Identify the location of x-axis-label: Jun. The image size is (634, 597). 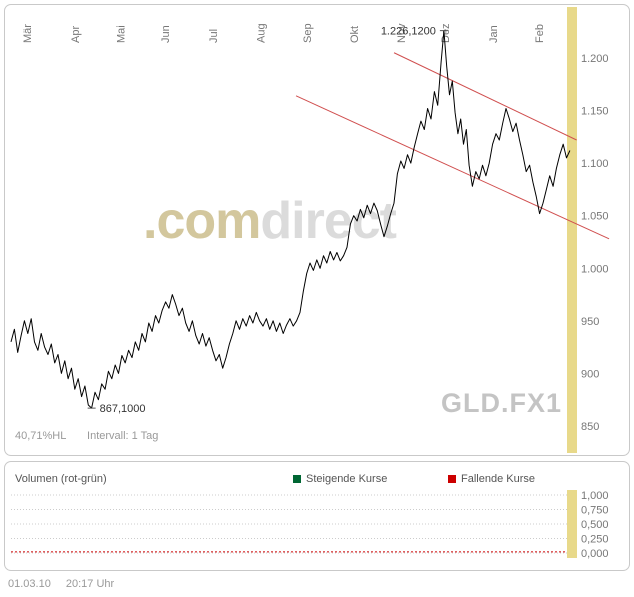
(166, 34).